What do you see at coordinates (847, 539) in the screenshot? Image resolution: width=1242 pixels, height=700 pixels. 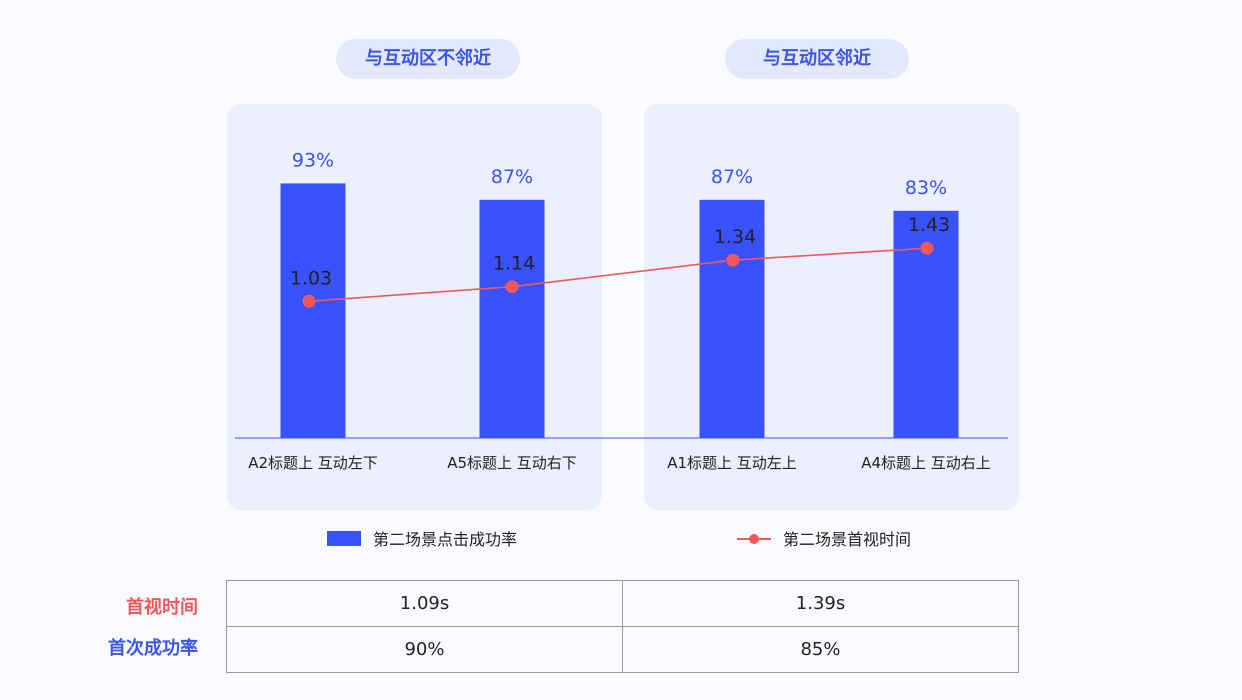 I see `legend-line-label: 第二场景首视时间` at bounding box center [847, 539].